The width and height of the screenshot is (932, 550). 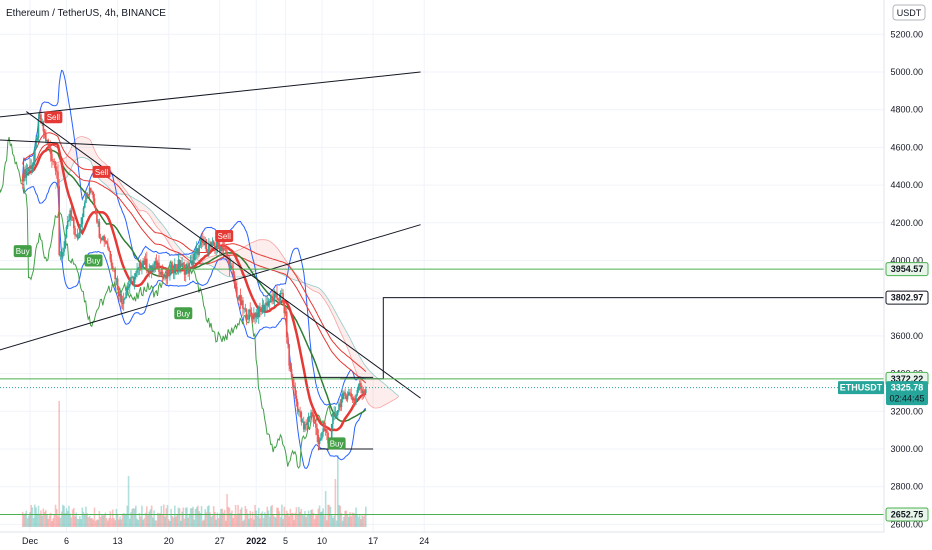 What do you see at coordinates (54, 117) in the screenshot?
I see `signal-label: Sell` at bounding box center [54, 117].